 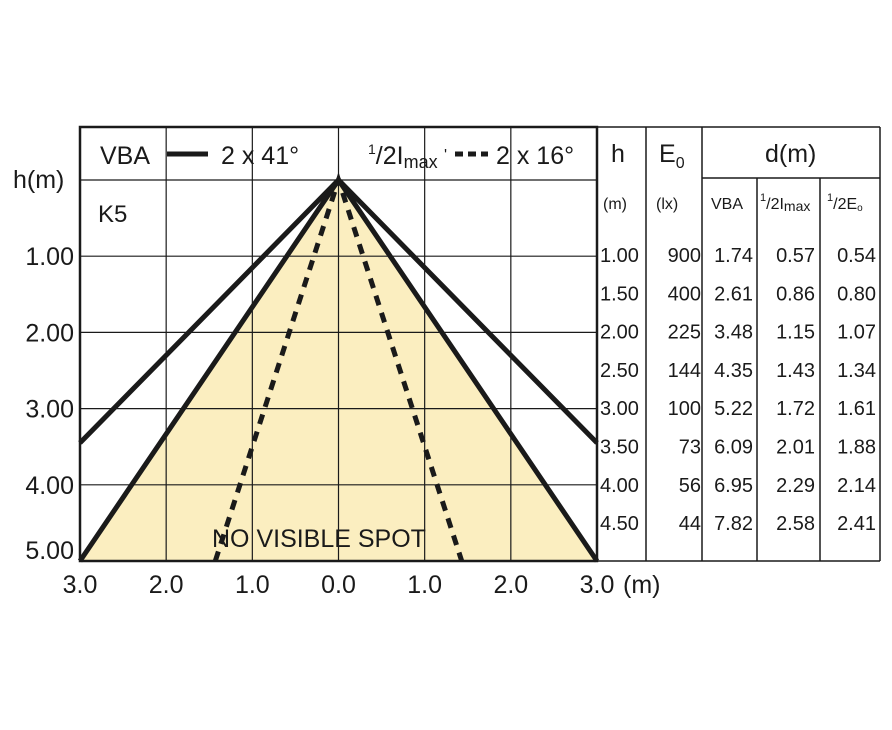 What do you see at coordinates (733, 294) in the screenshot?
I see `table-cell-vba: 2.61` at bounding box center [733, 294].